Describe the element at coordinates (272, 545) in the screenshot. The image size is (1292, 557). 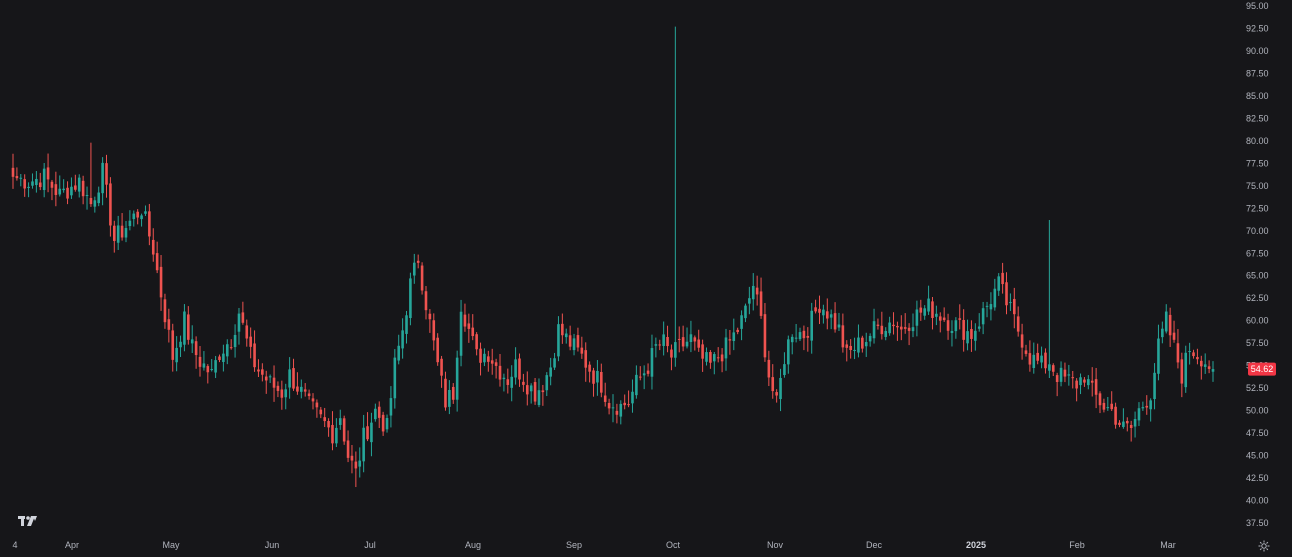
I see `time-tick-label: Jun` at that location.